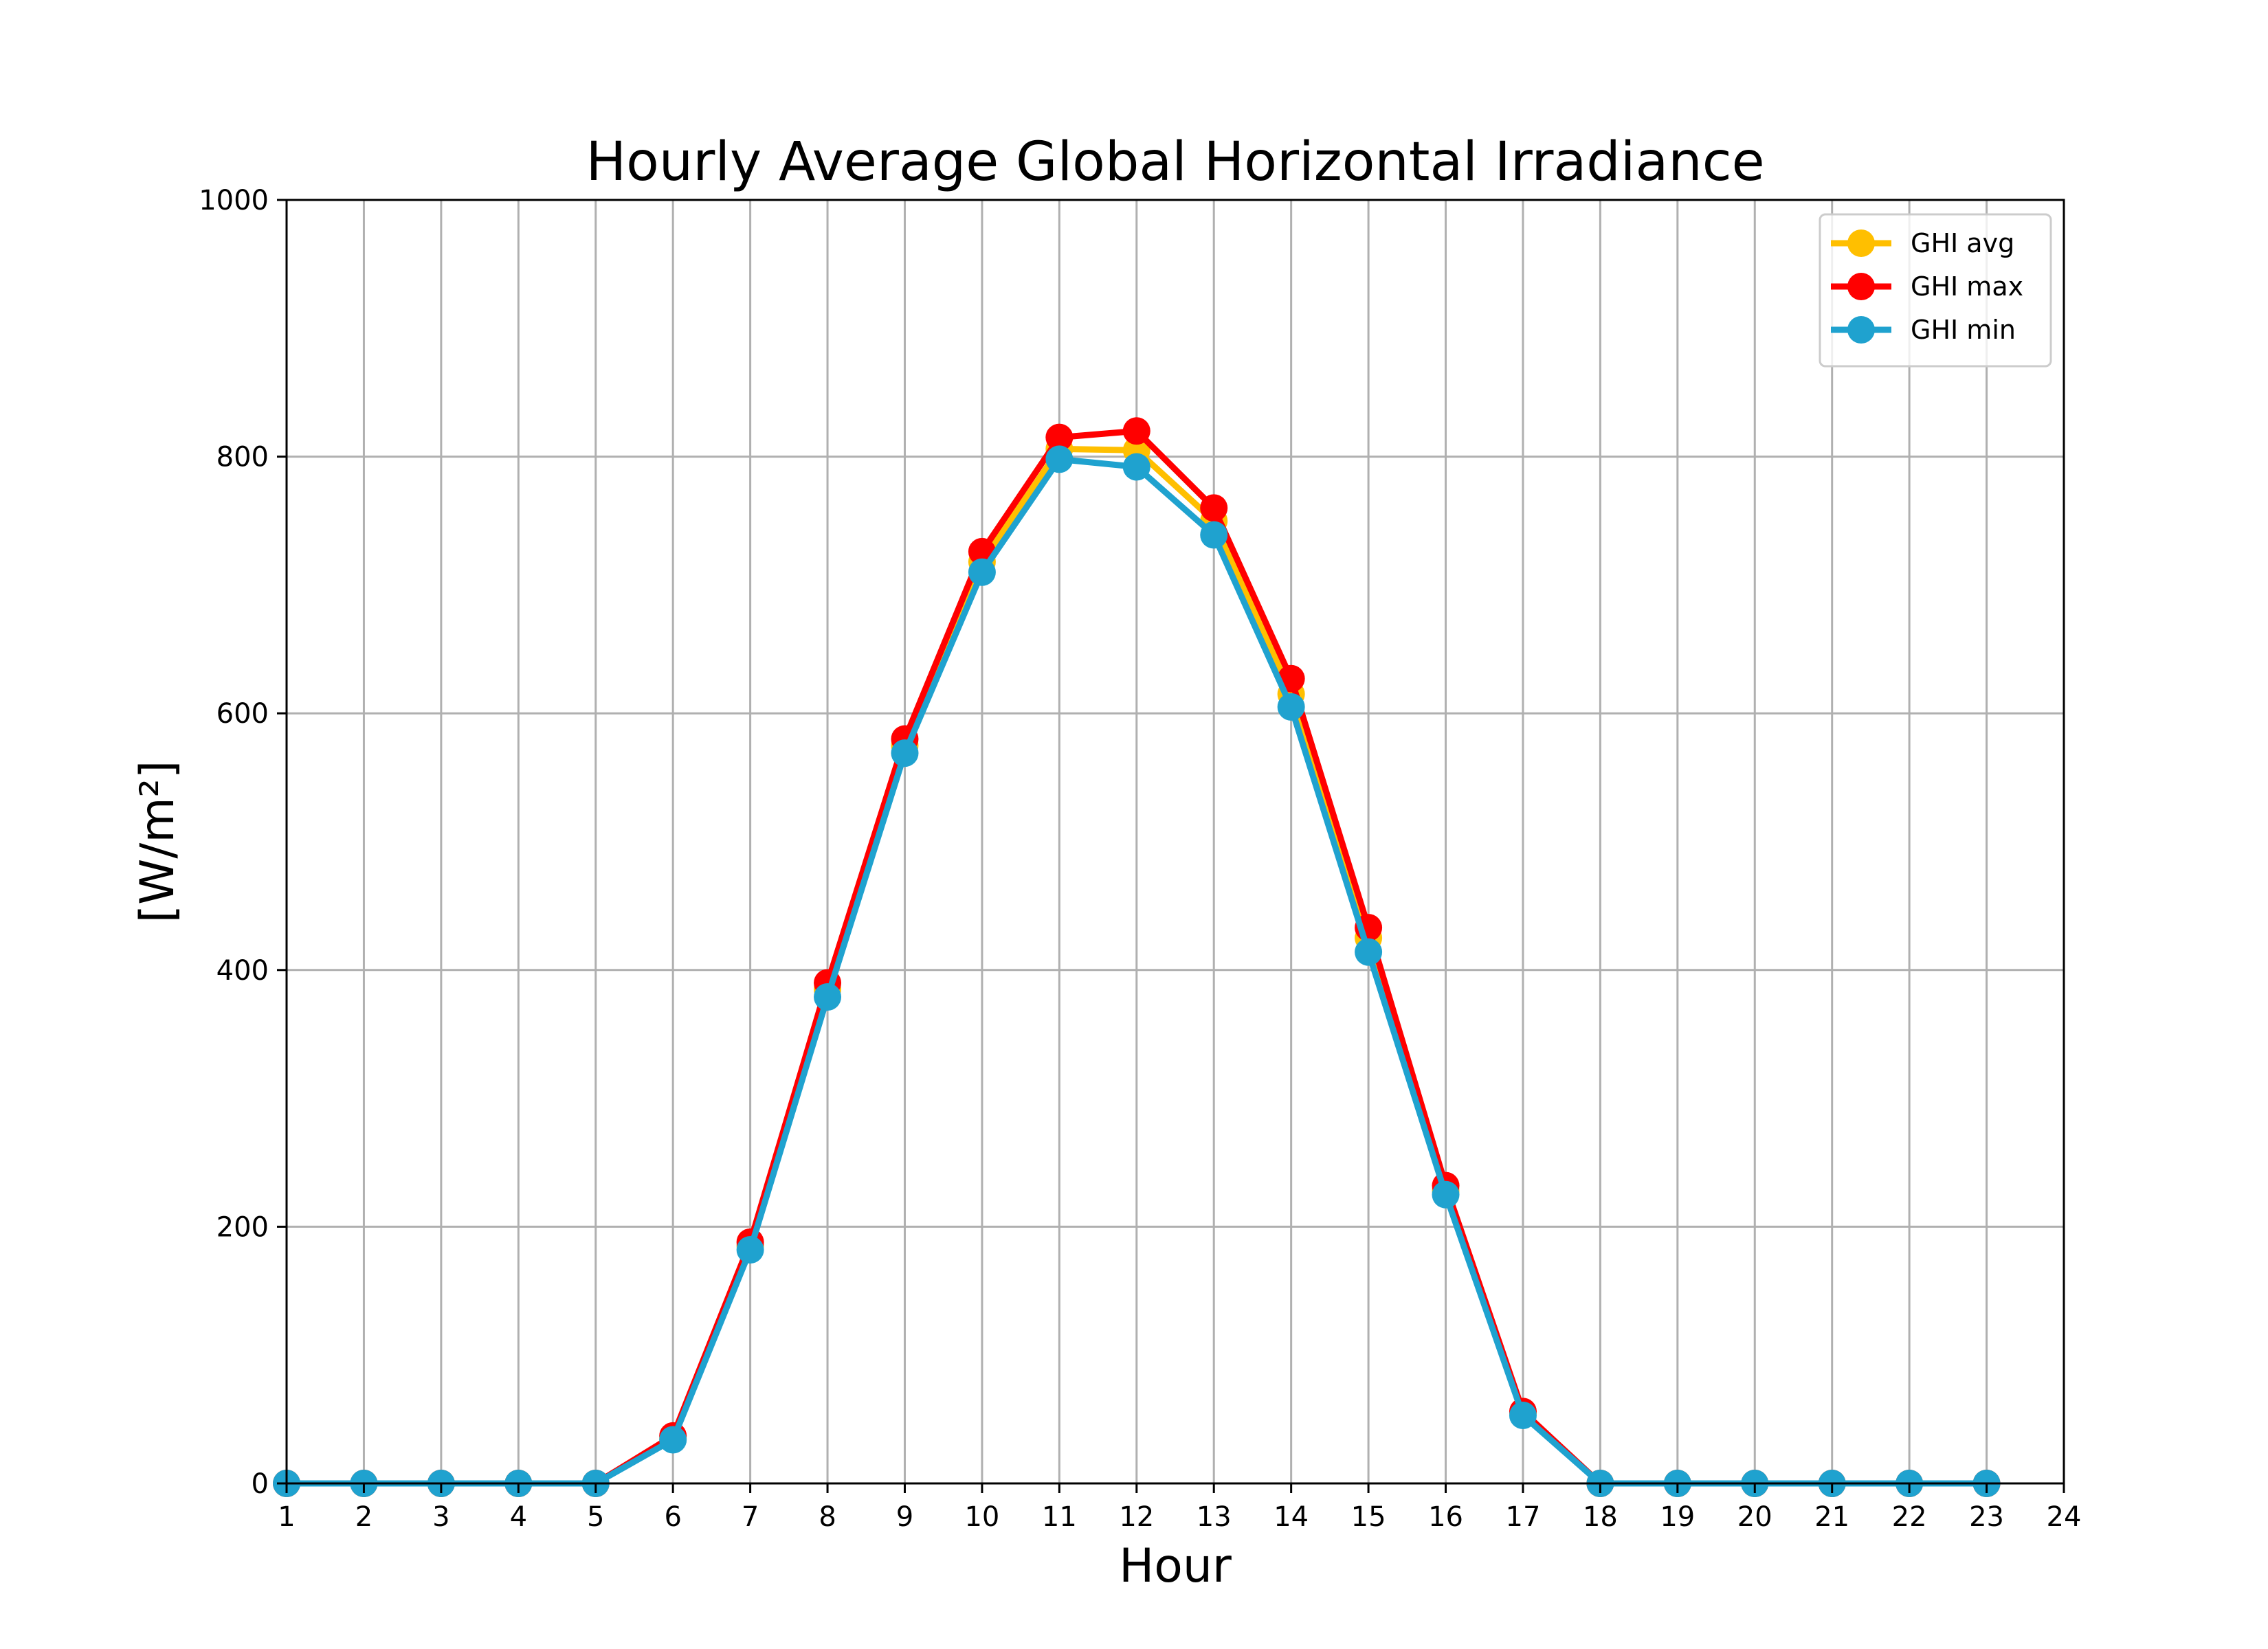  Describe the element at coordinates (828, 1517) in the screenshot. I see `x-tick-label: 8` at that location.